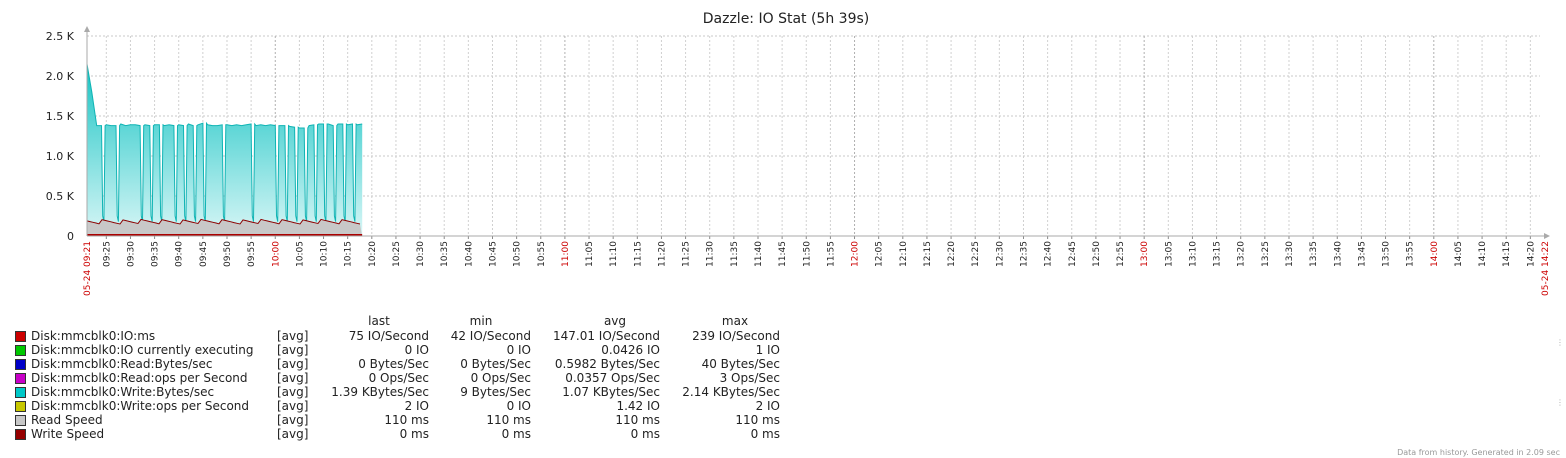  What do you see at coordinates (630, 350) in the screenshot?
I see `legend-item-avg: 0.0426 IO` at bounding box center [630, 350].